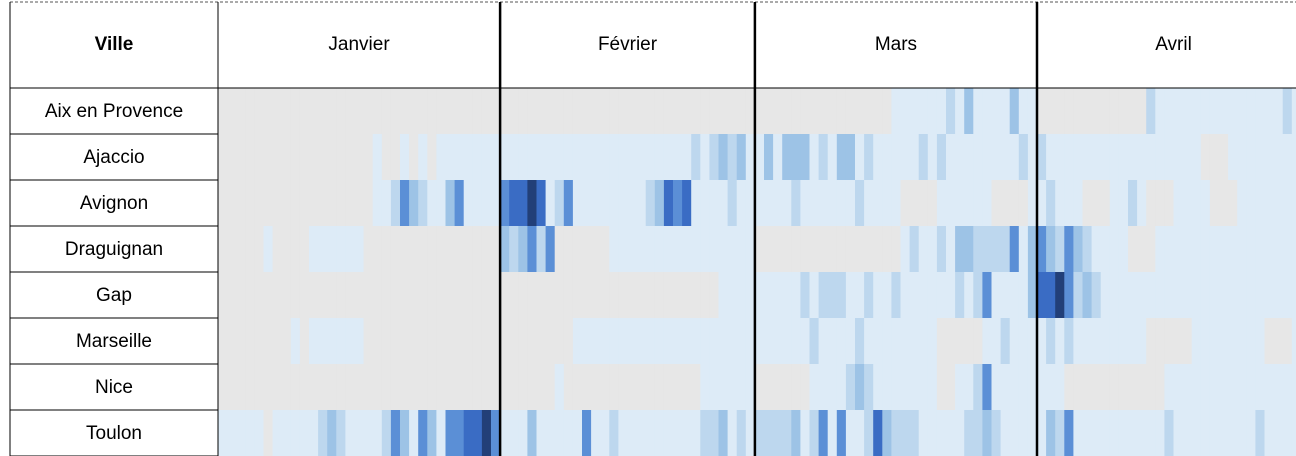  Describe the element at coordinates (114, 341) in the screenshot. I see `city-label: Marseille` at that location.